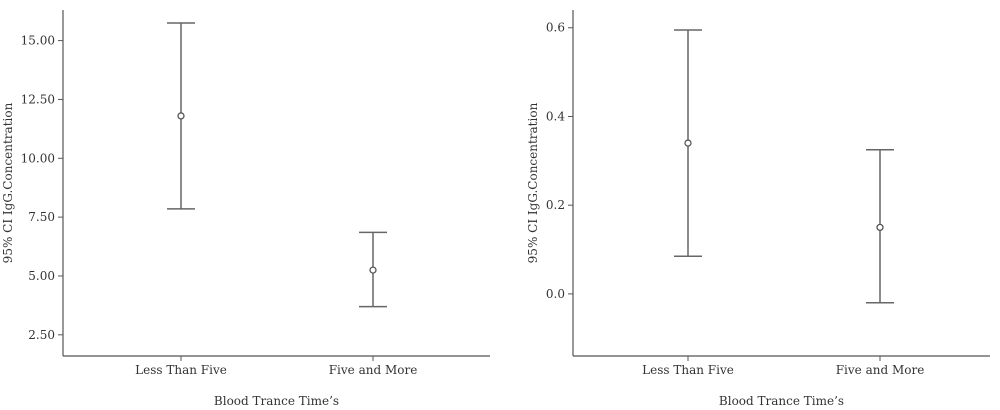  Describe the element at coordinates (555, 116) in the screenshot. I see `y-tick-label: 0.4` at that location.